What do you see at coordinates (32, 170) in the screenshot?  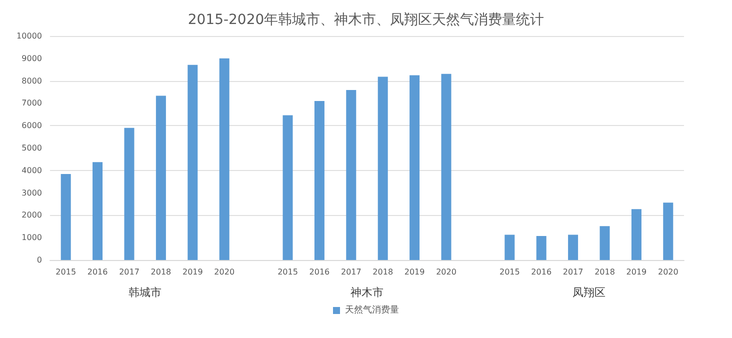 I see `y-tick-label: 4000` at bounding box center [32, 170].